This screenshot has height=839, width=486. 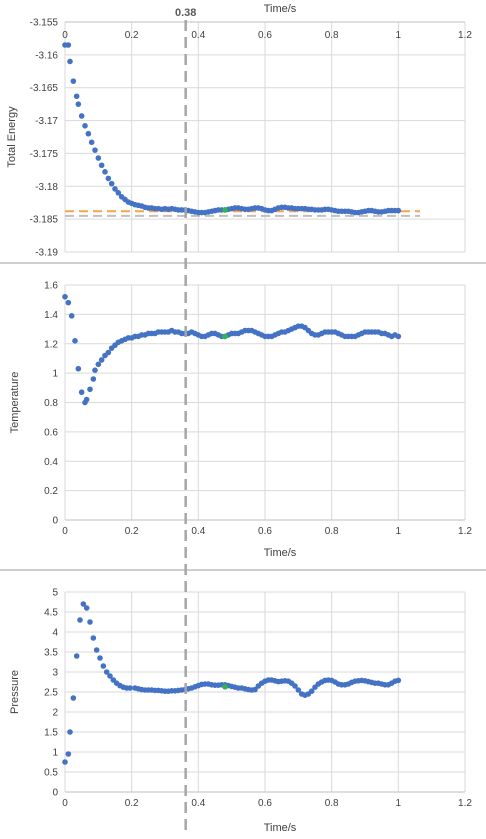 What do you see at coordinates (44, 88) in the screenshot?
I see `y-tick-label: -3.165` at bounding box center [44, 88].